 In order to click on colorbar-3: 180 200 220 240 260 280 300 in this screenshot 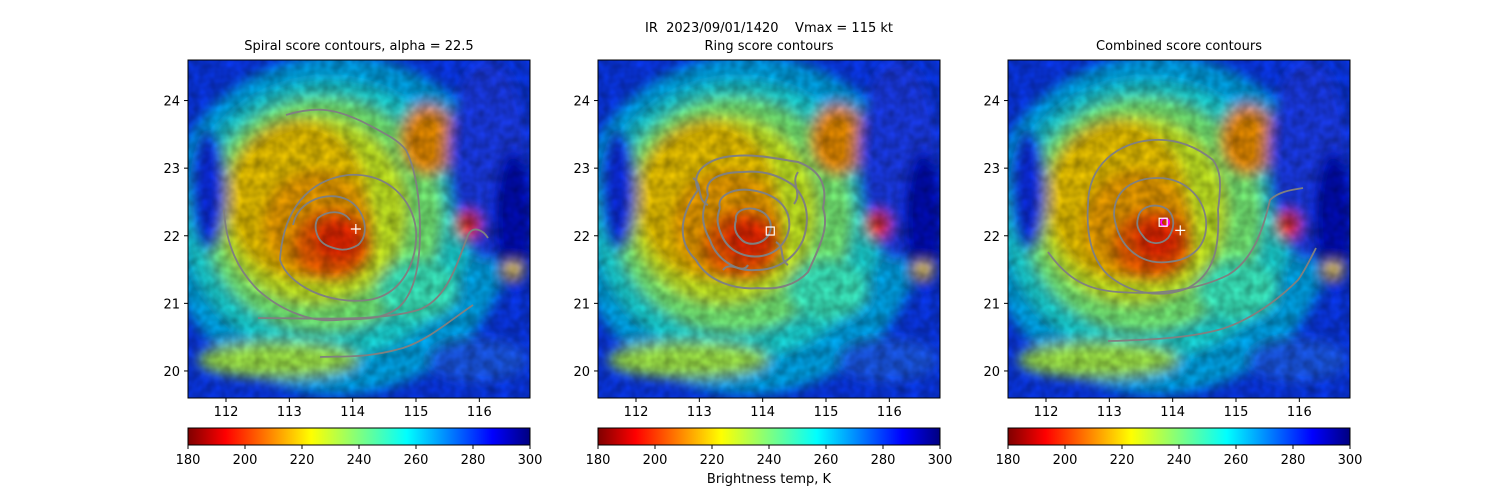, I will do `click(1179, 447)`.